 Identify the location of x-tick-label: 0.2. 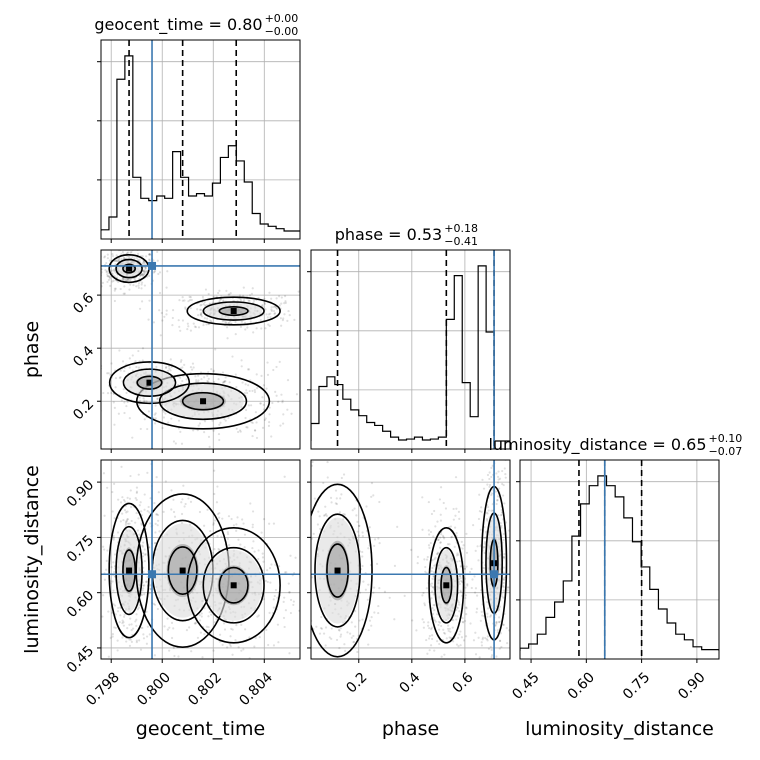
(356, 682).